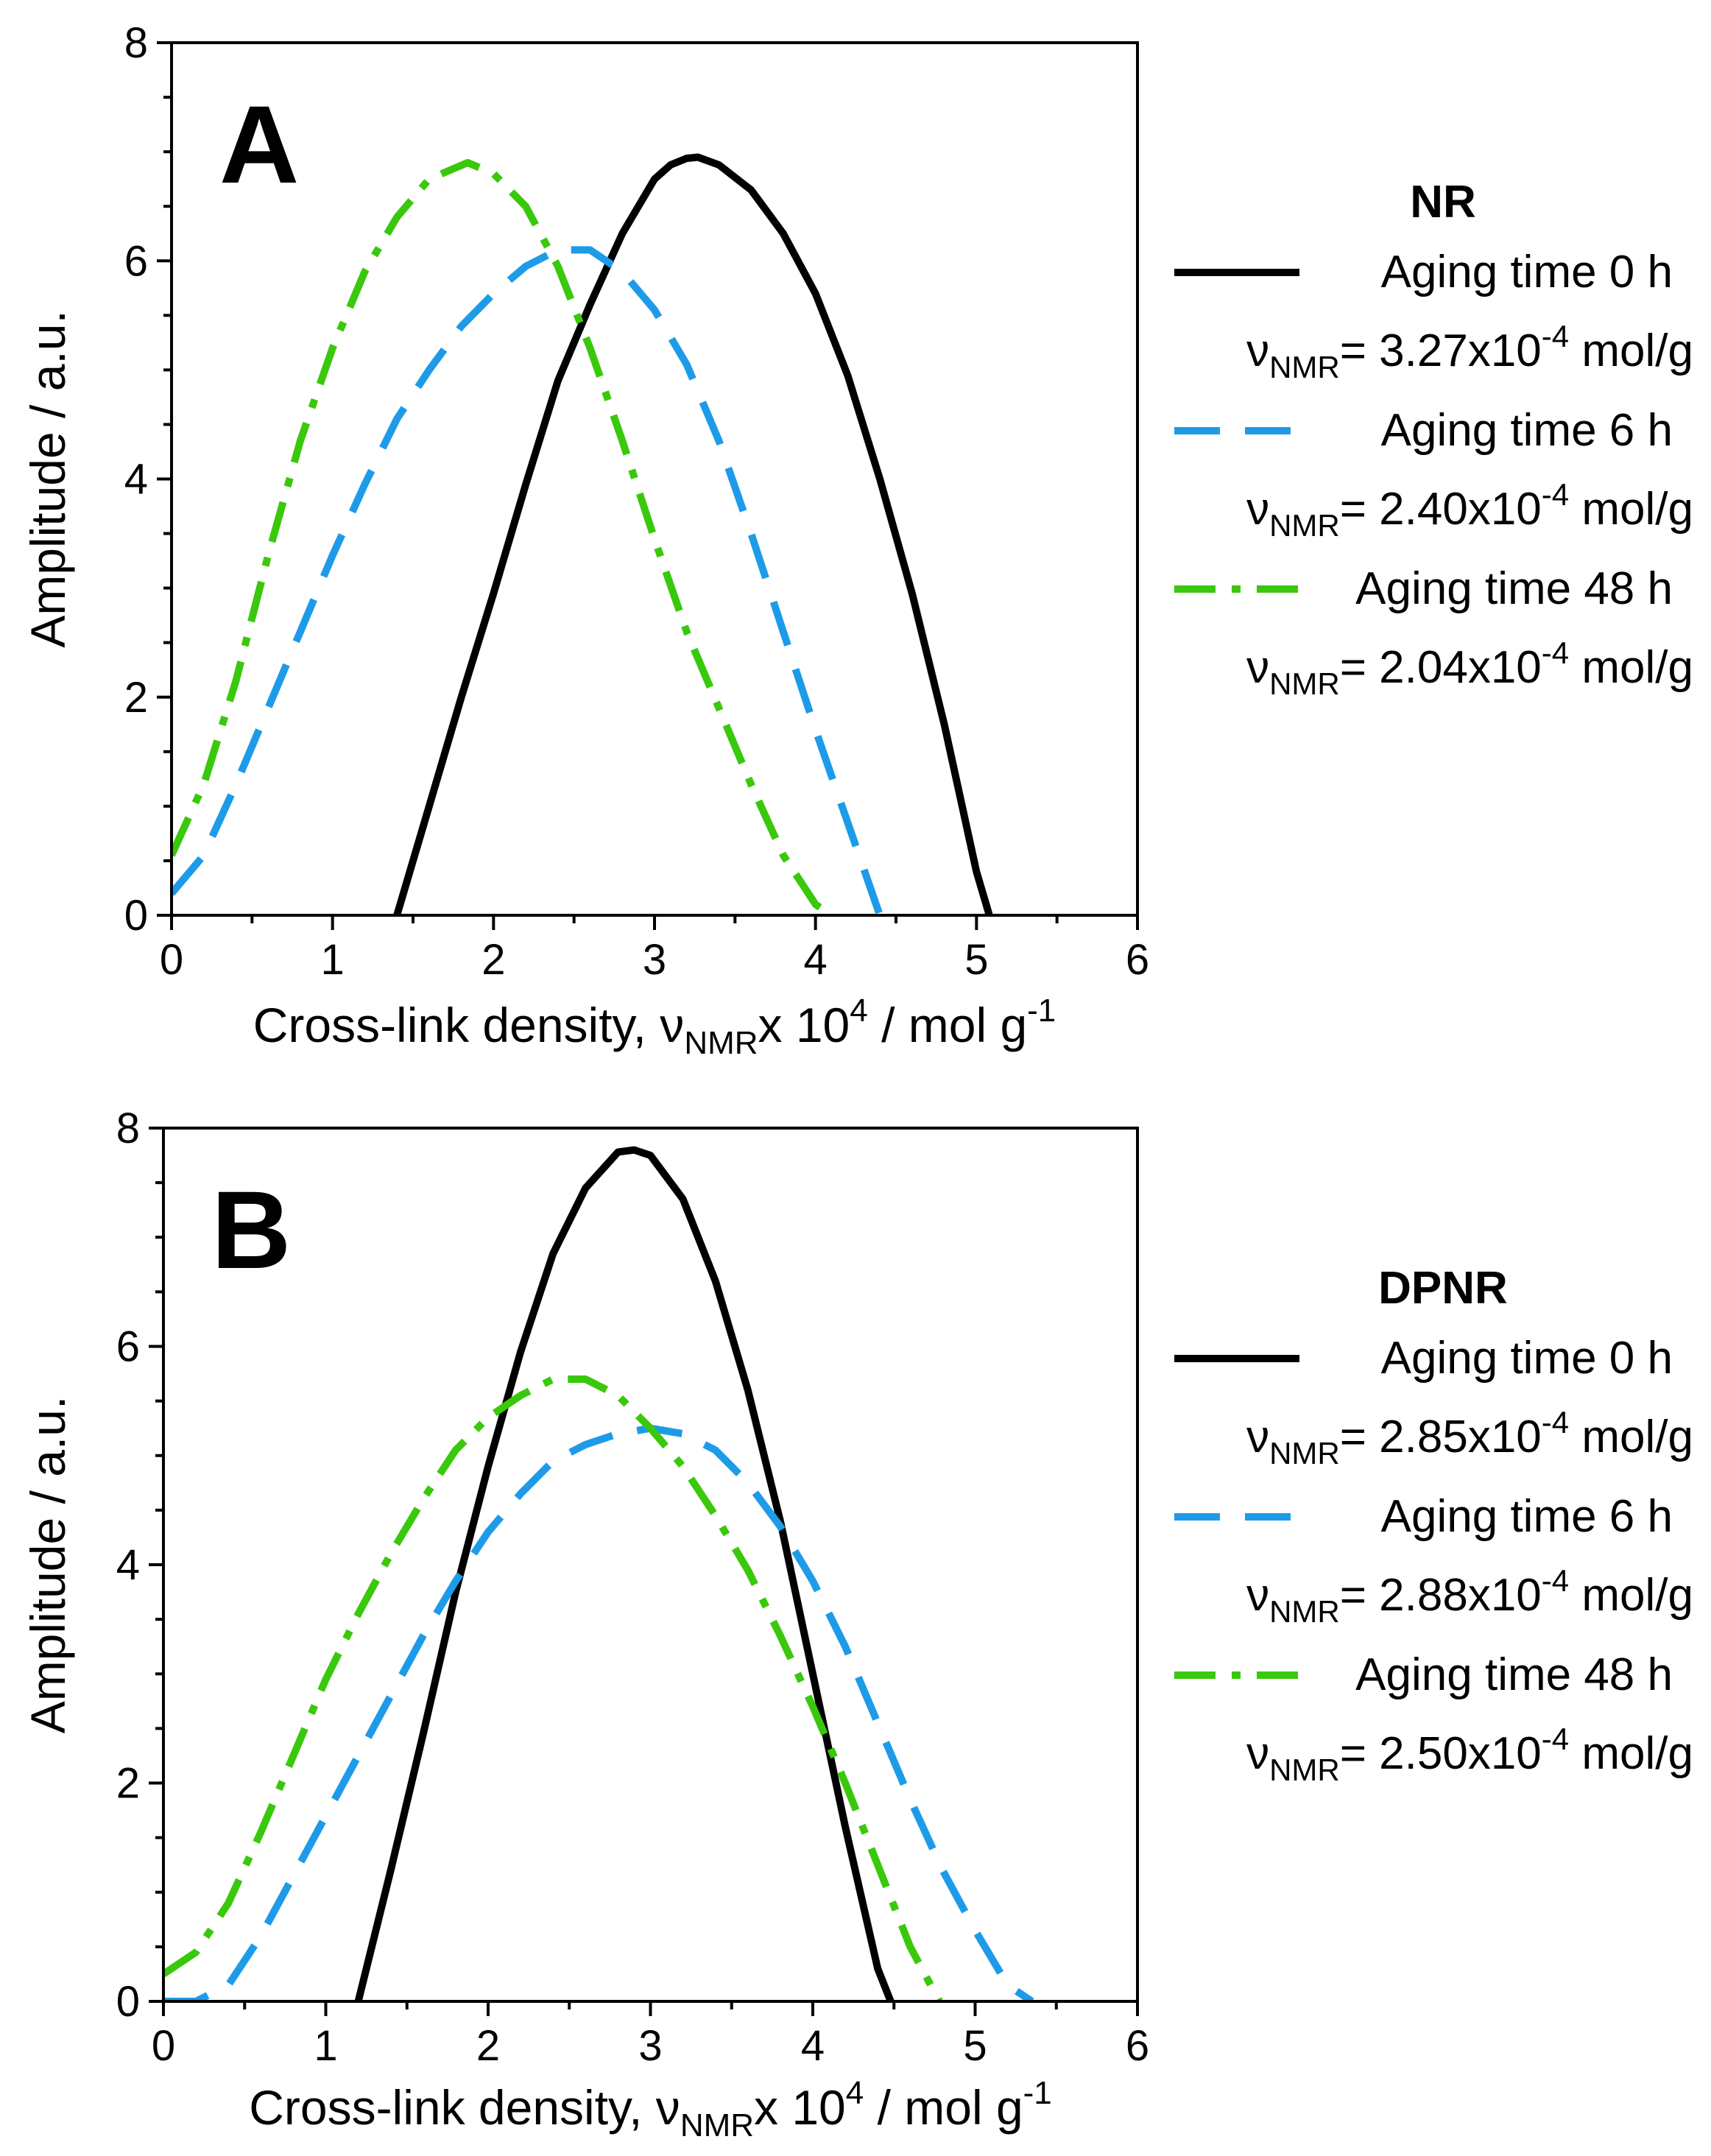 The height and width of the screenshot is (2156, 1711). What do you see at coordinates (1469, 668) in the screenshot?
I see `legend-entry-crosslink-value: νNMR= 2.04x10-4 mol/g` at bounding box center [1469, 668].